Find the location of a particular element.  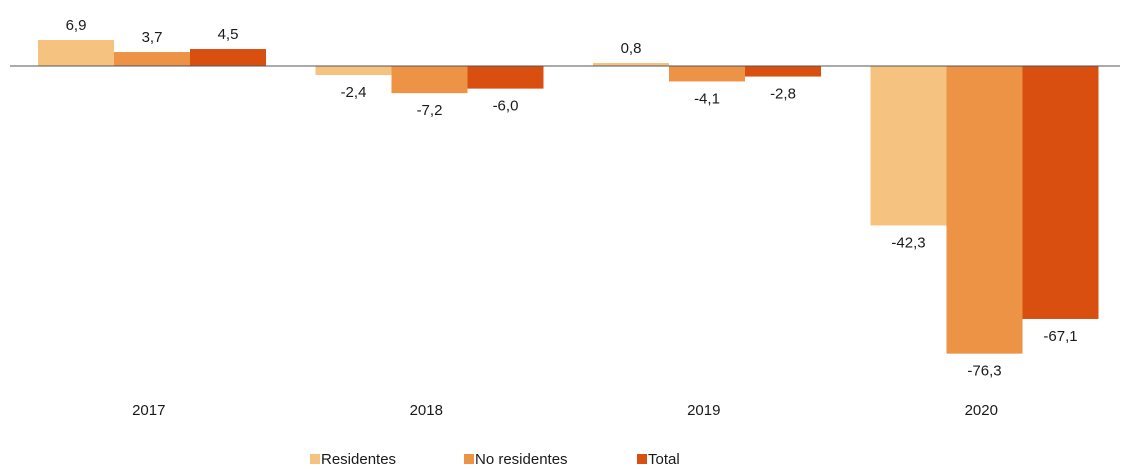

data-label-2017-0: 6,9 is located at coordinates (76, 25).